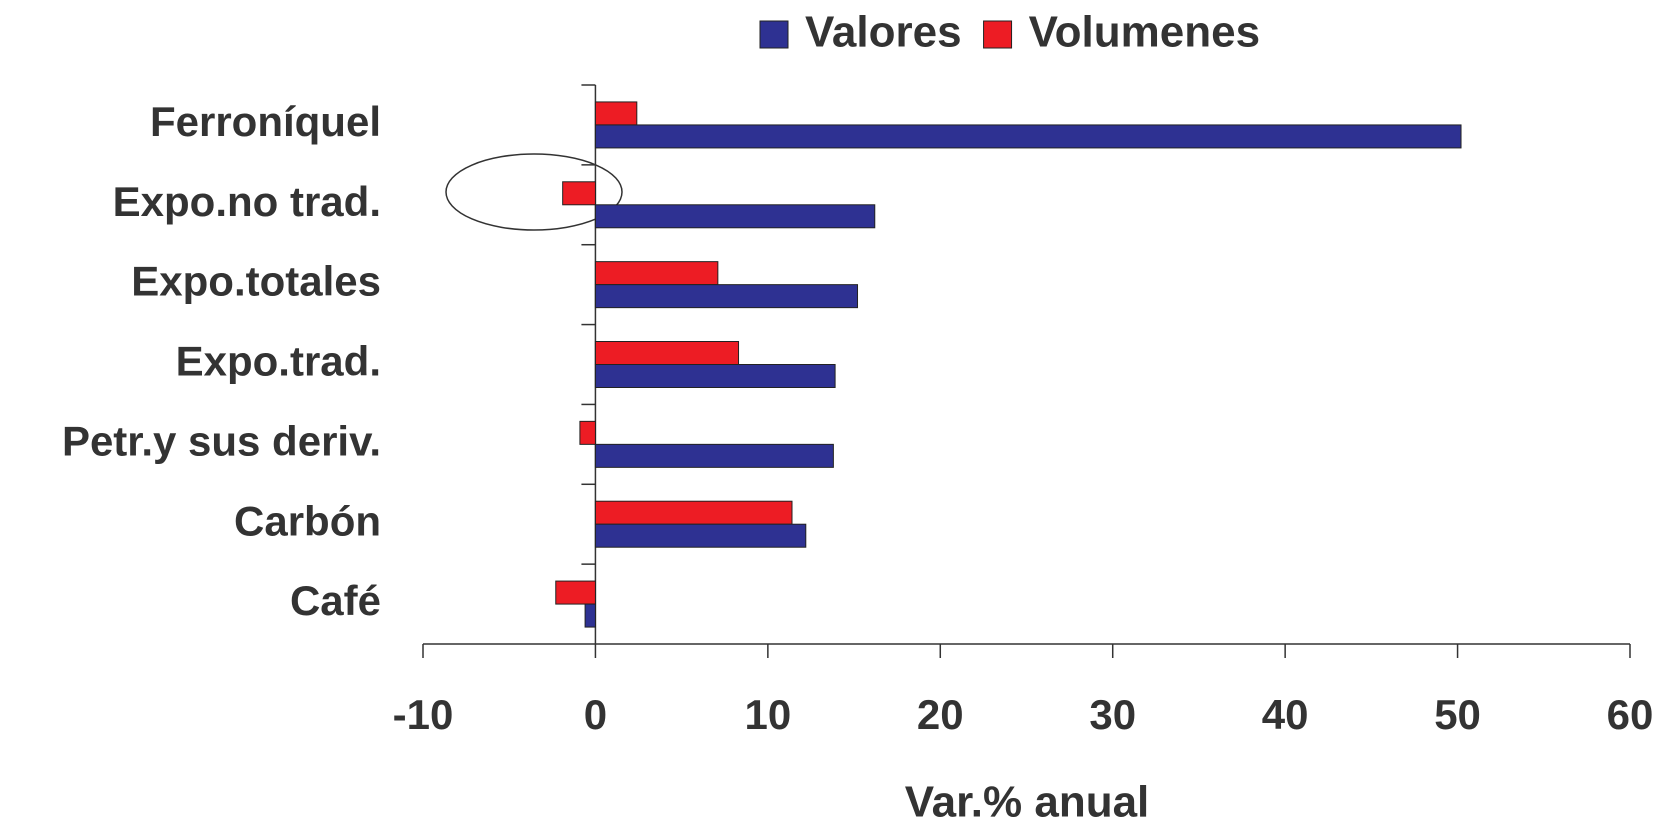 Image resolution: width=1660 pixels, height=830 pixels. What do you see at coordinates (534, 192) in the screenshot?
I see `annotation-ellipse` at bounding box center [534, 192].